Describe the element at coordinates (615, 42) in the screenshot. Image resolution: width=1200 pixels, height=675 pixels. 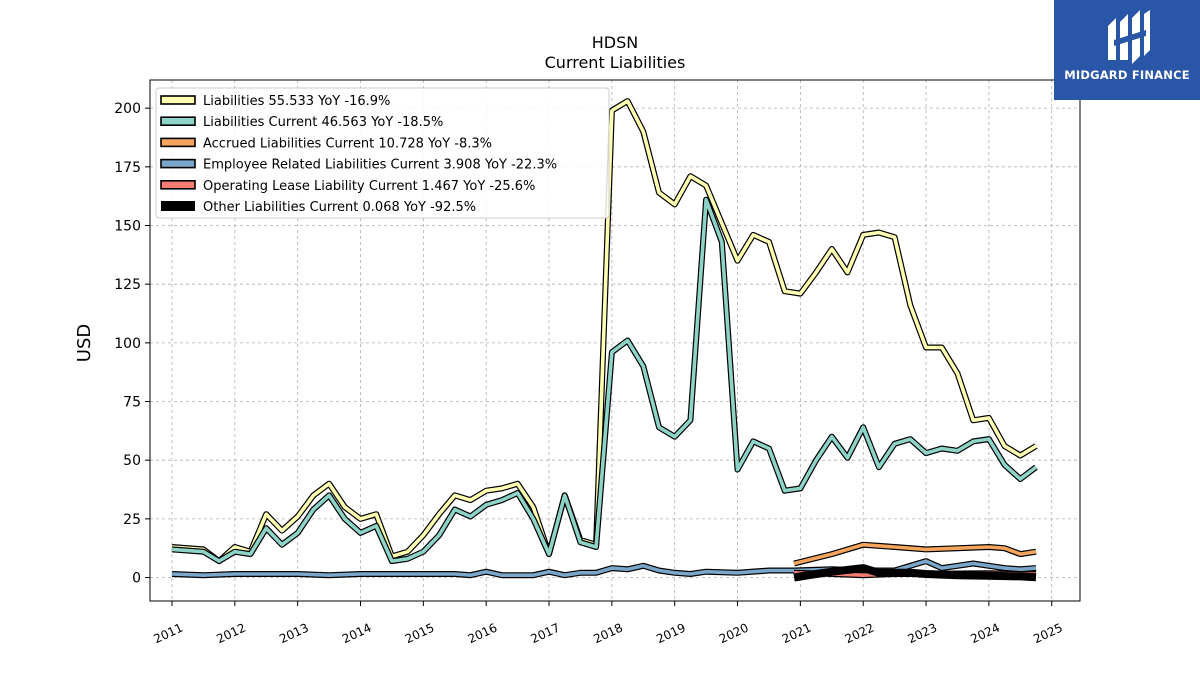
I see `chart-title: HDSN` at that location.